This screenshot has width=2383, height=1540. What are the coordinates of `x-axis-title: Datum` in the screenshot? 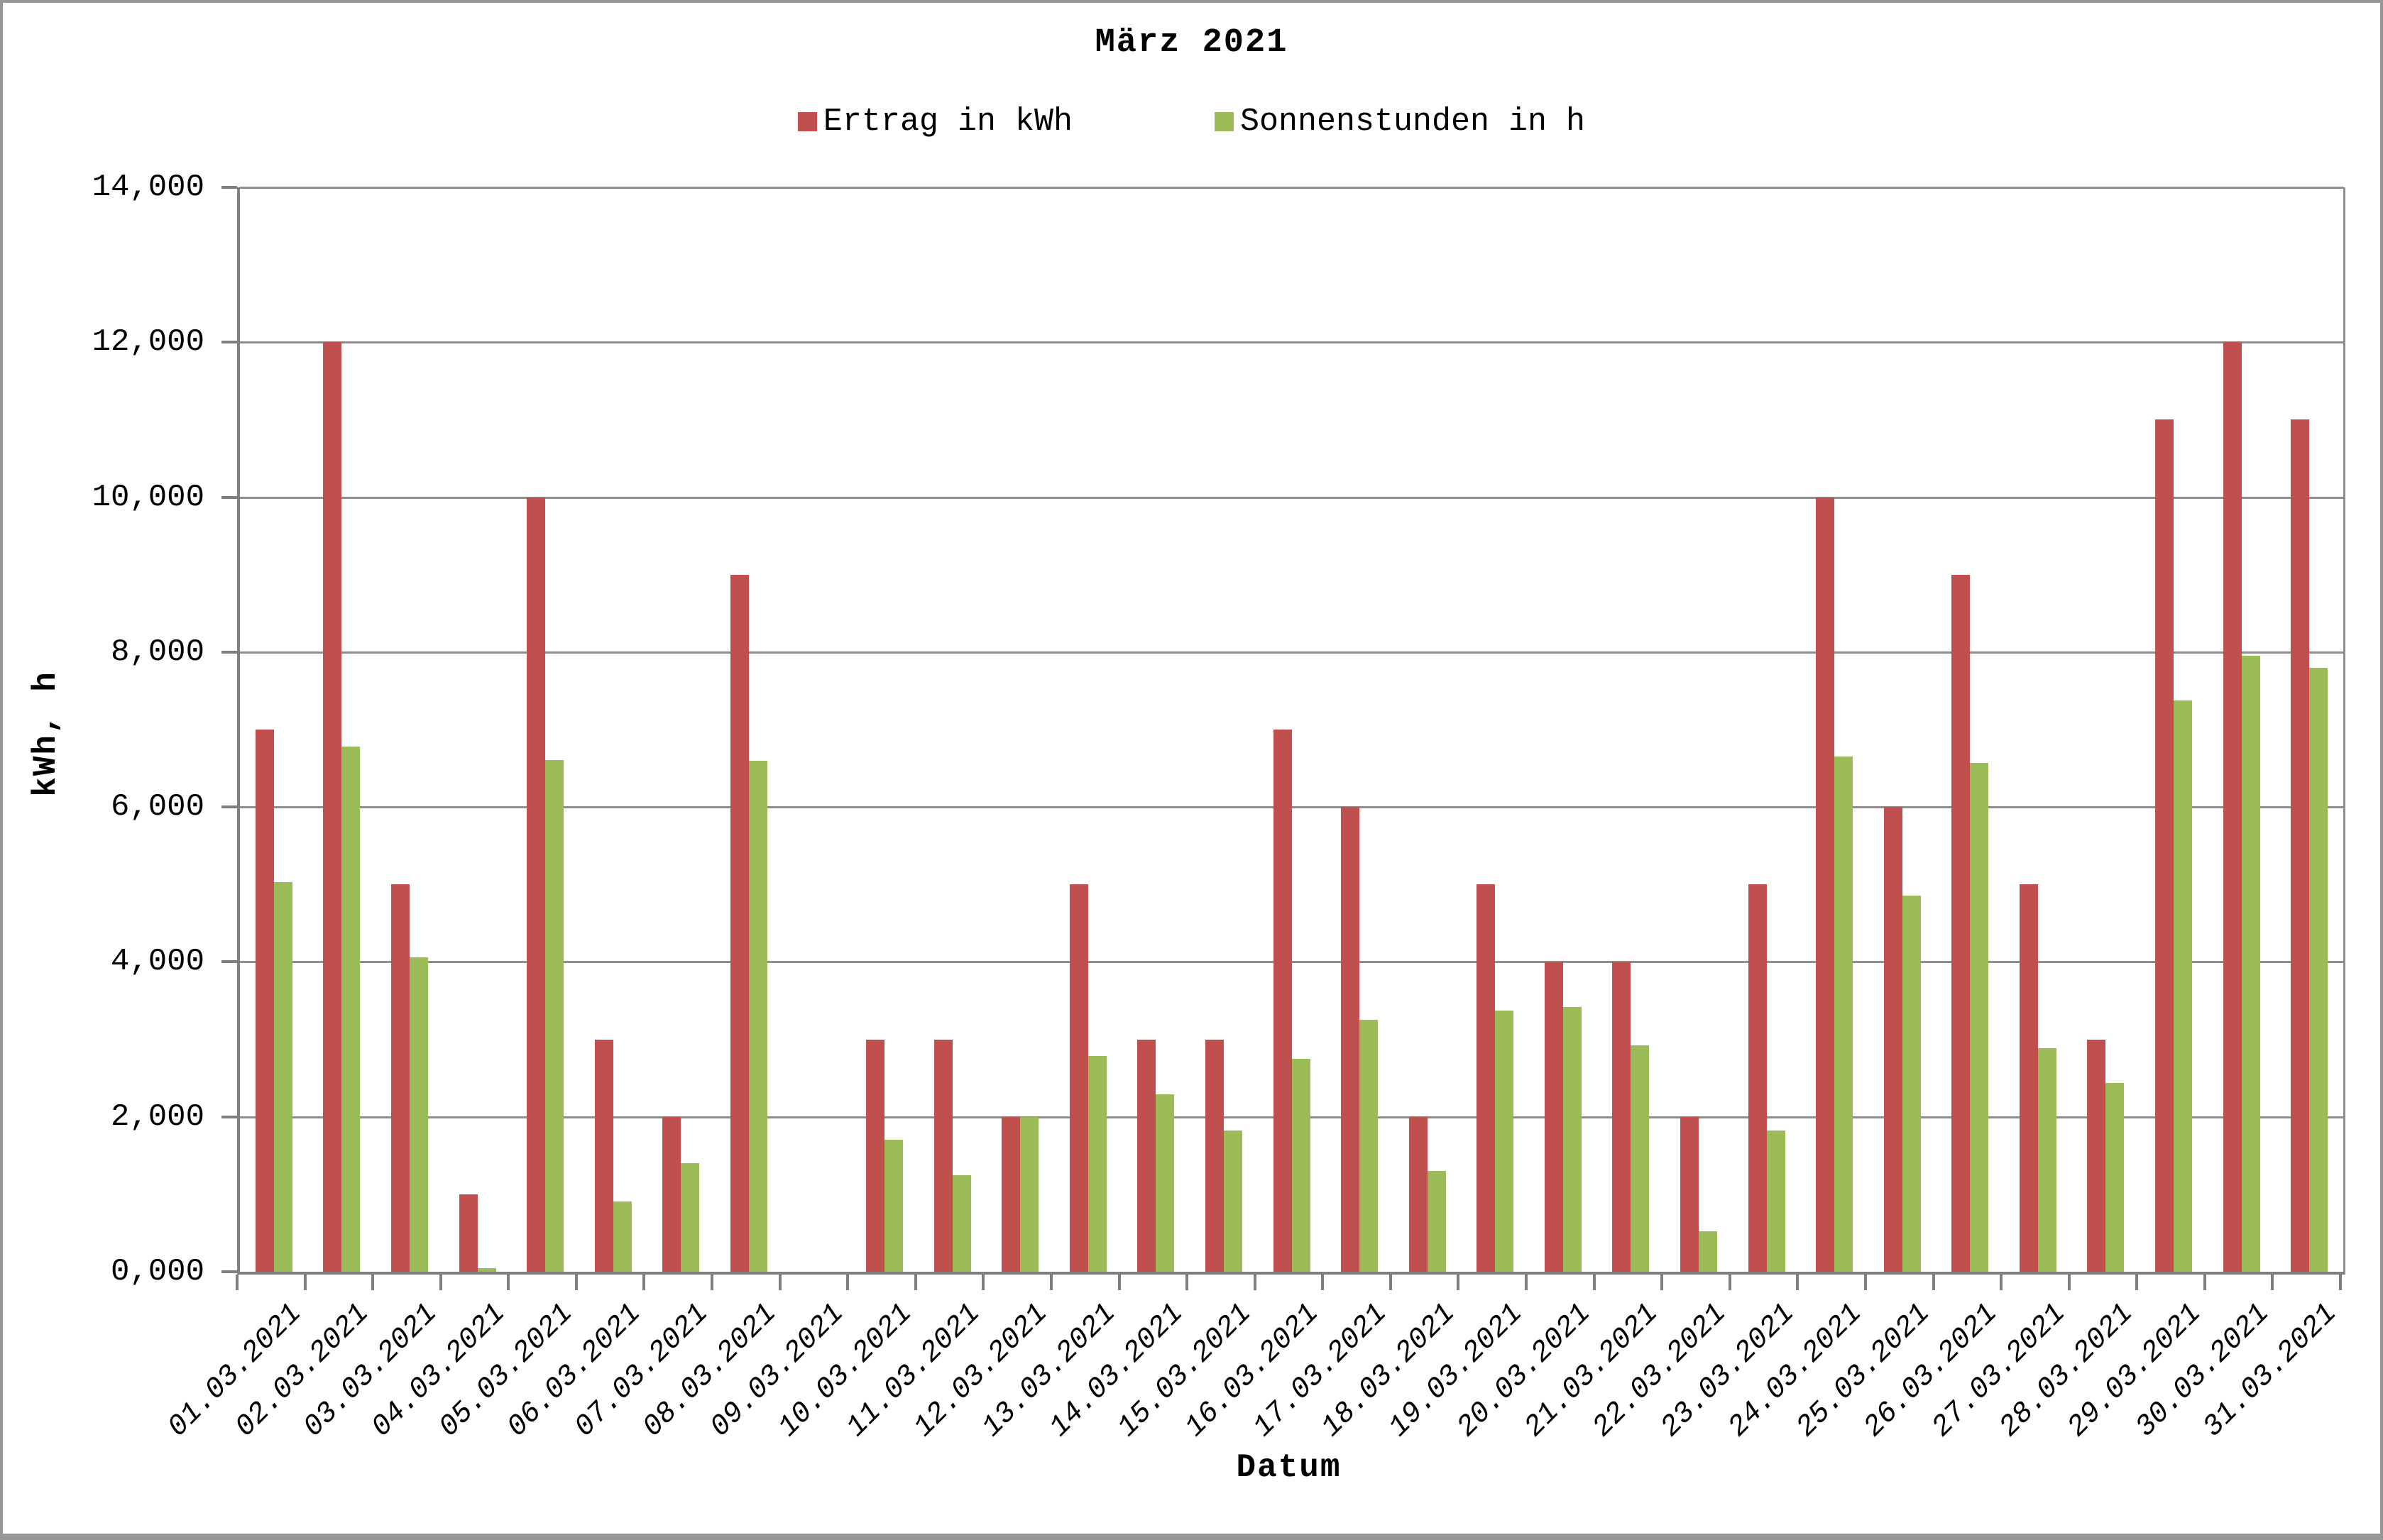 It's located at (1289, 1467).